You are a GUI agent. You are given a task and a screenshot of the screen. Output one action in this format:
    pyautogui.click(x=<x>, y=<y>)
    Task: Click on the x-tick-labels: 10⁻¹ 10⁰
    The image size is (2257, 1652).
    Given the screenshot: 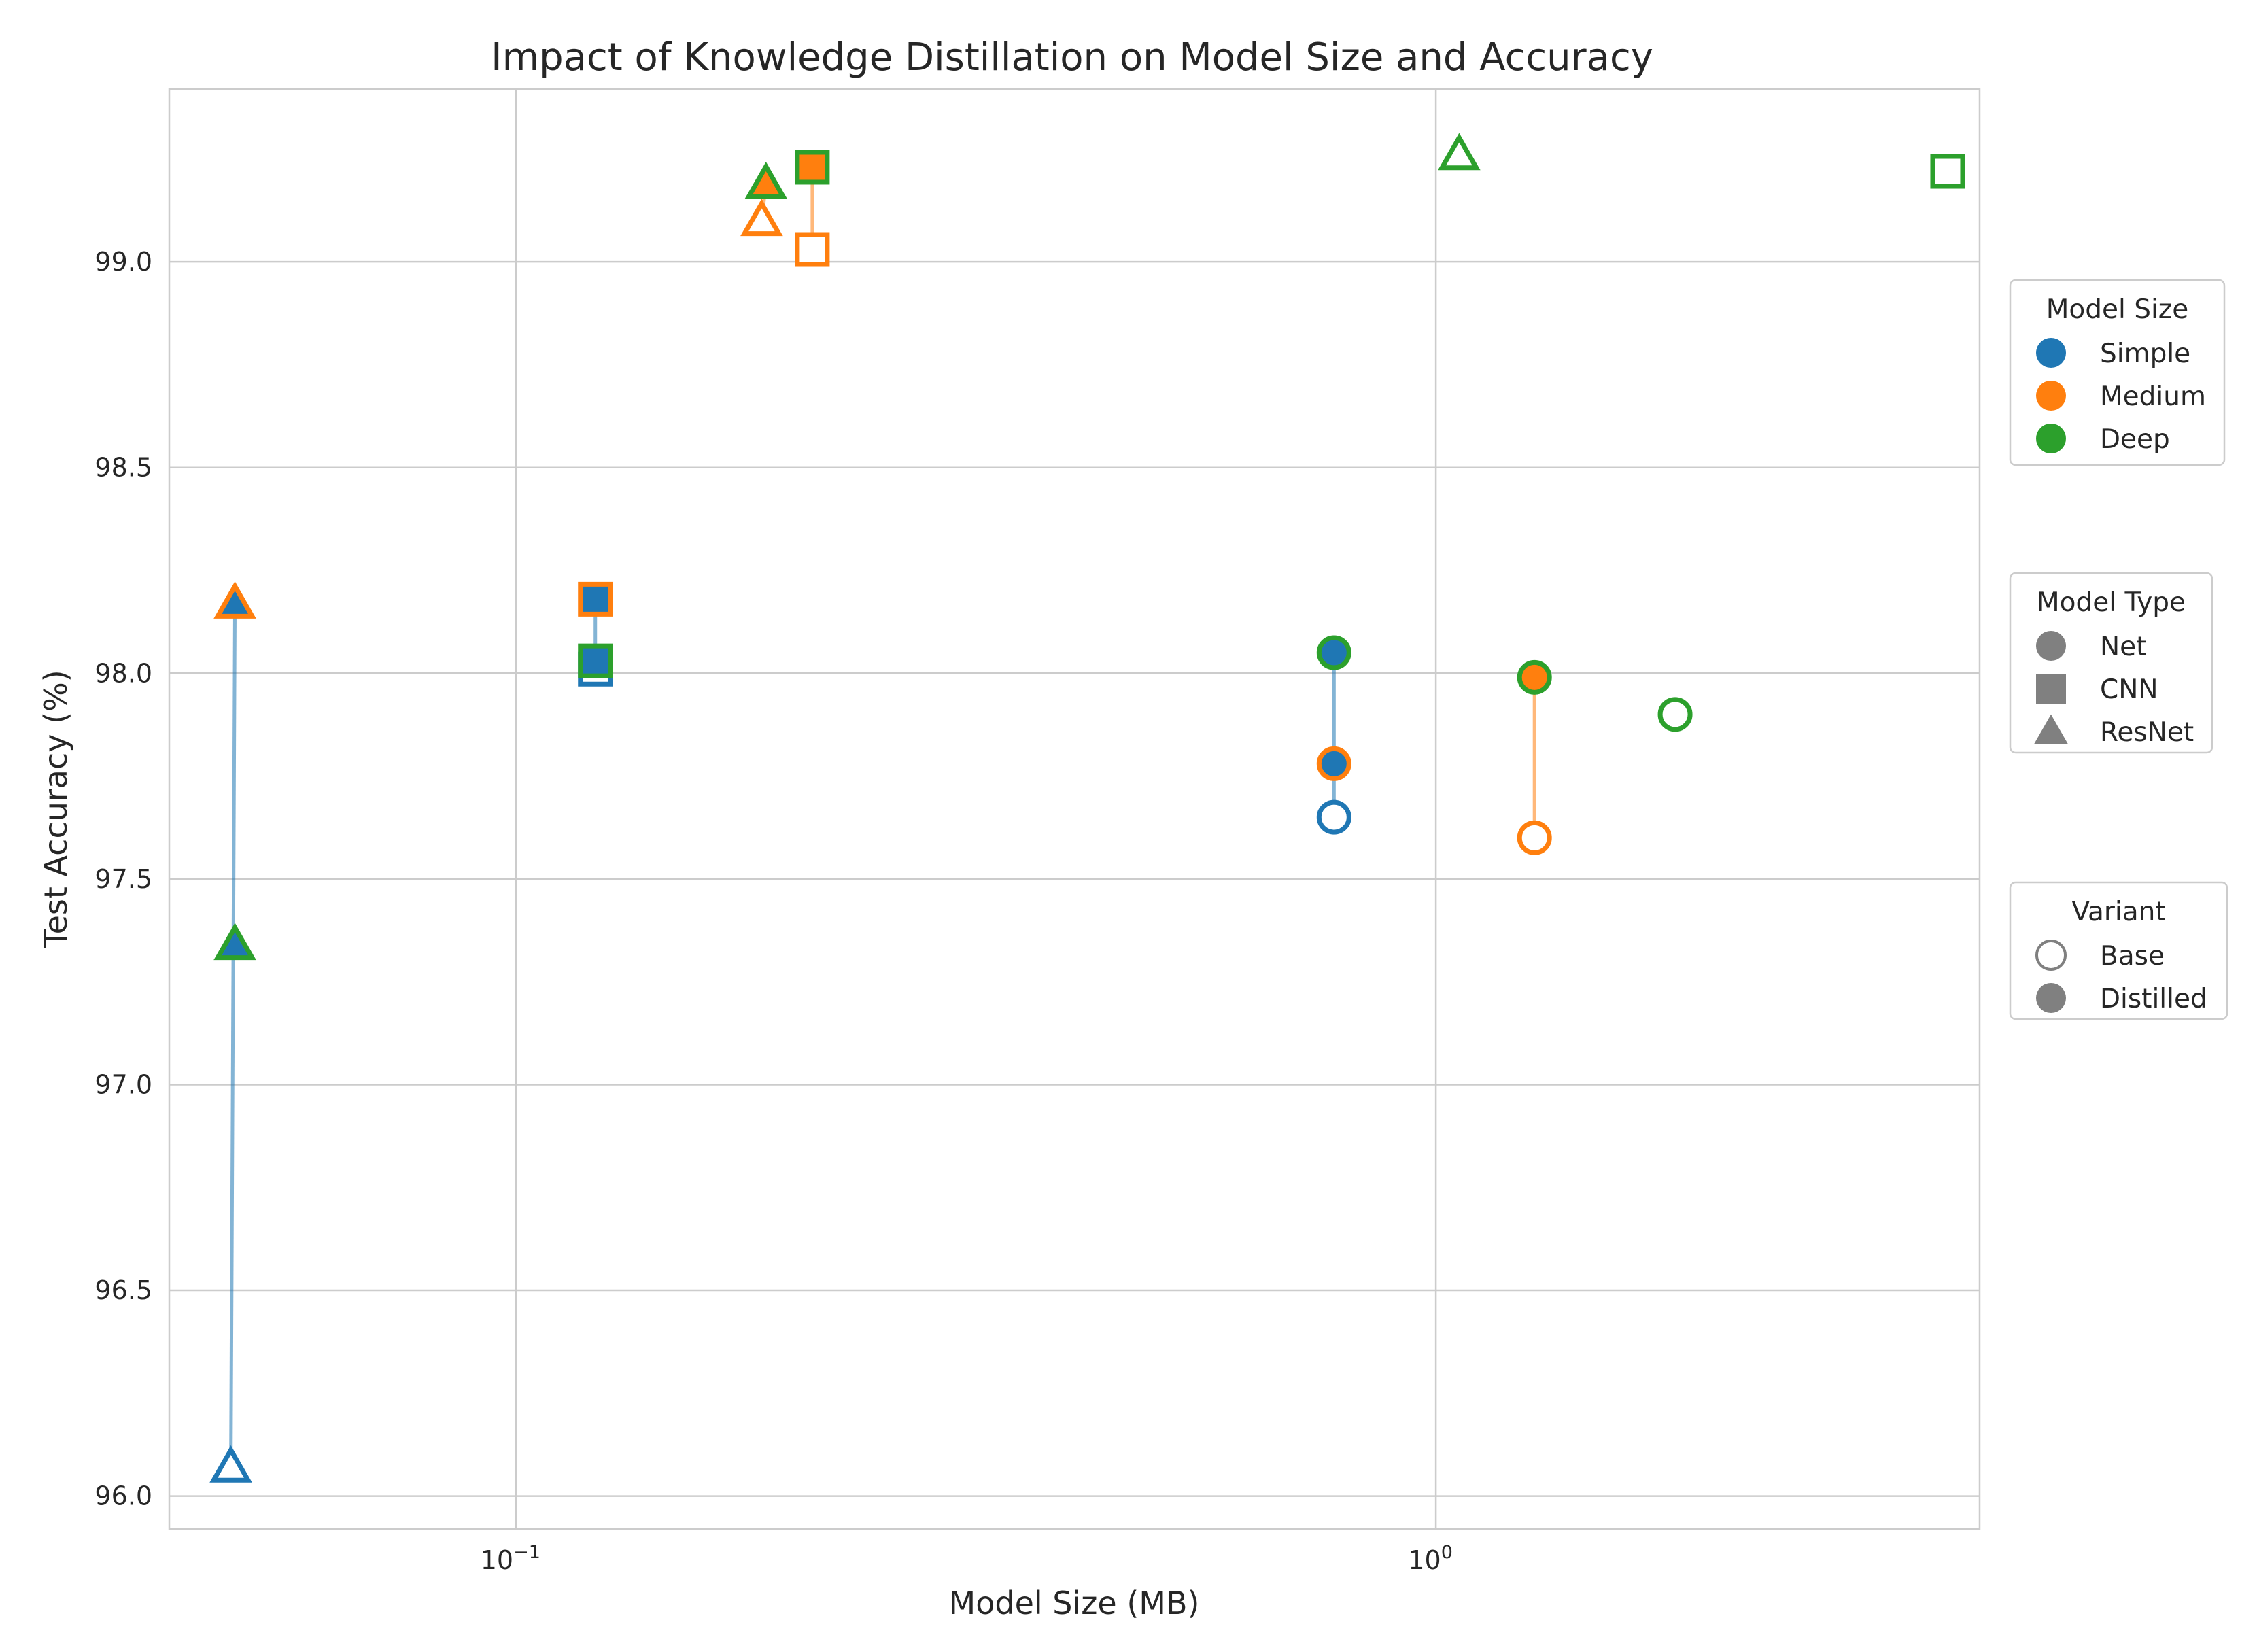 What is the action you would take?
    pyautogui.click(x=967, y=1558)
    